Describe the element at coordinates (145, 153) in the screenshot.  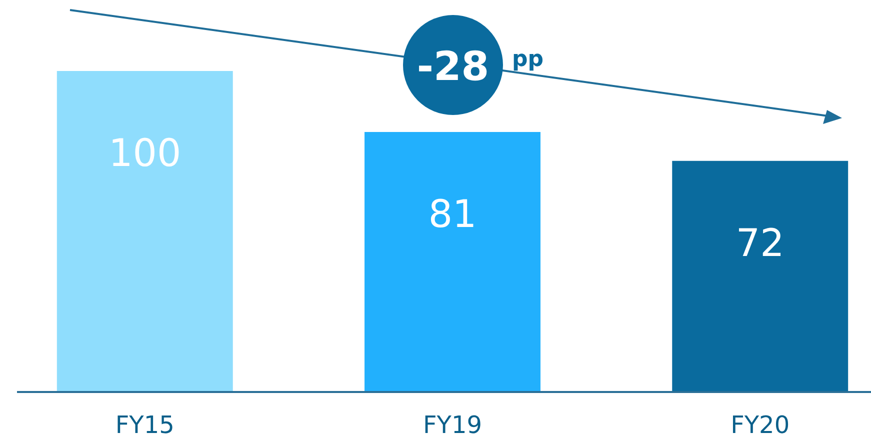
I see `data-label: 100` at that location.